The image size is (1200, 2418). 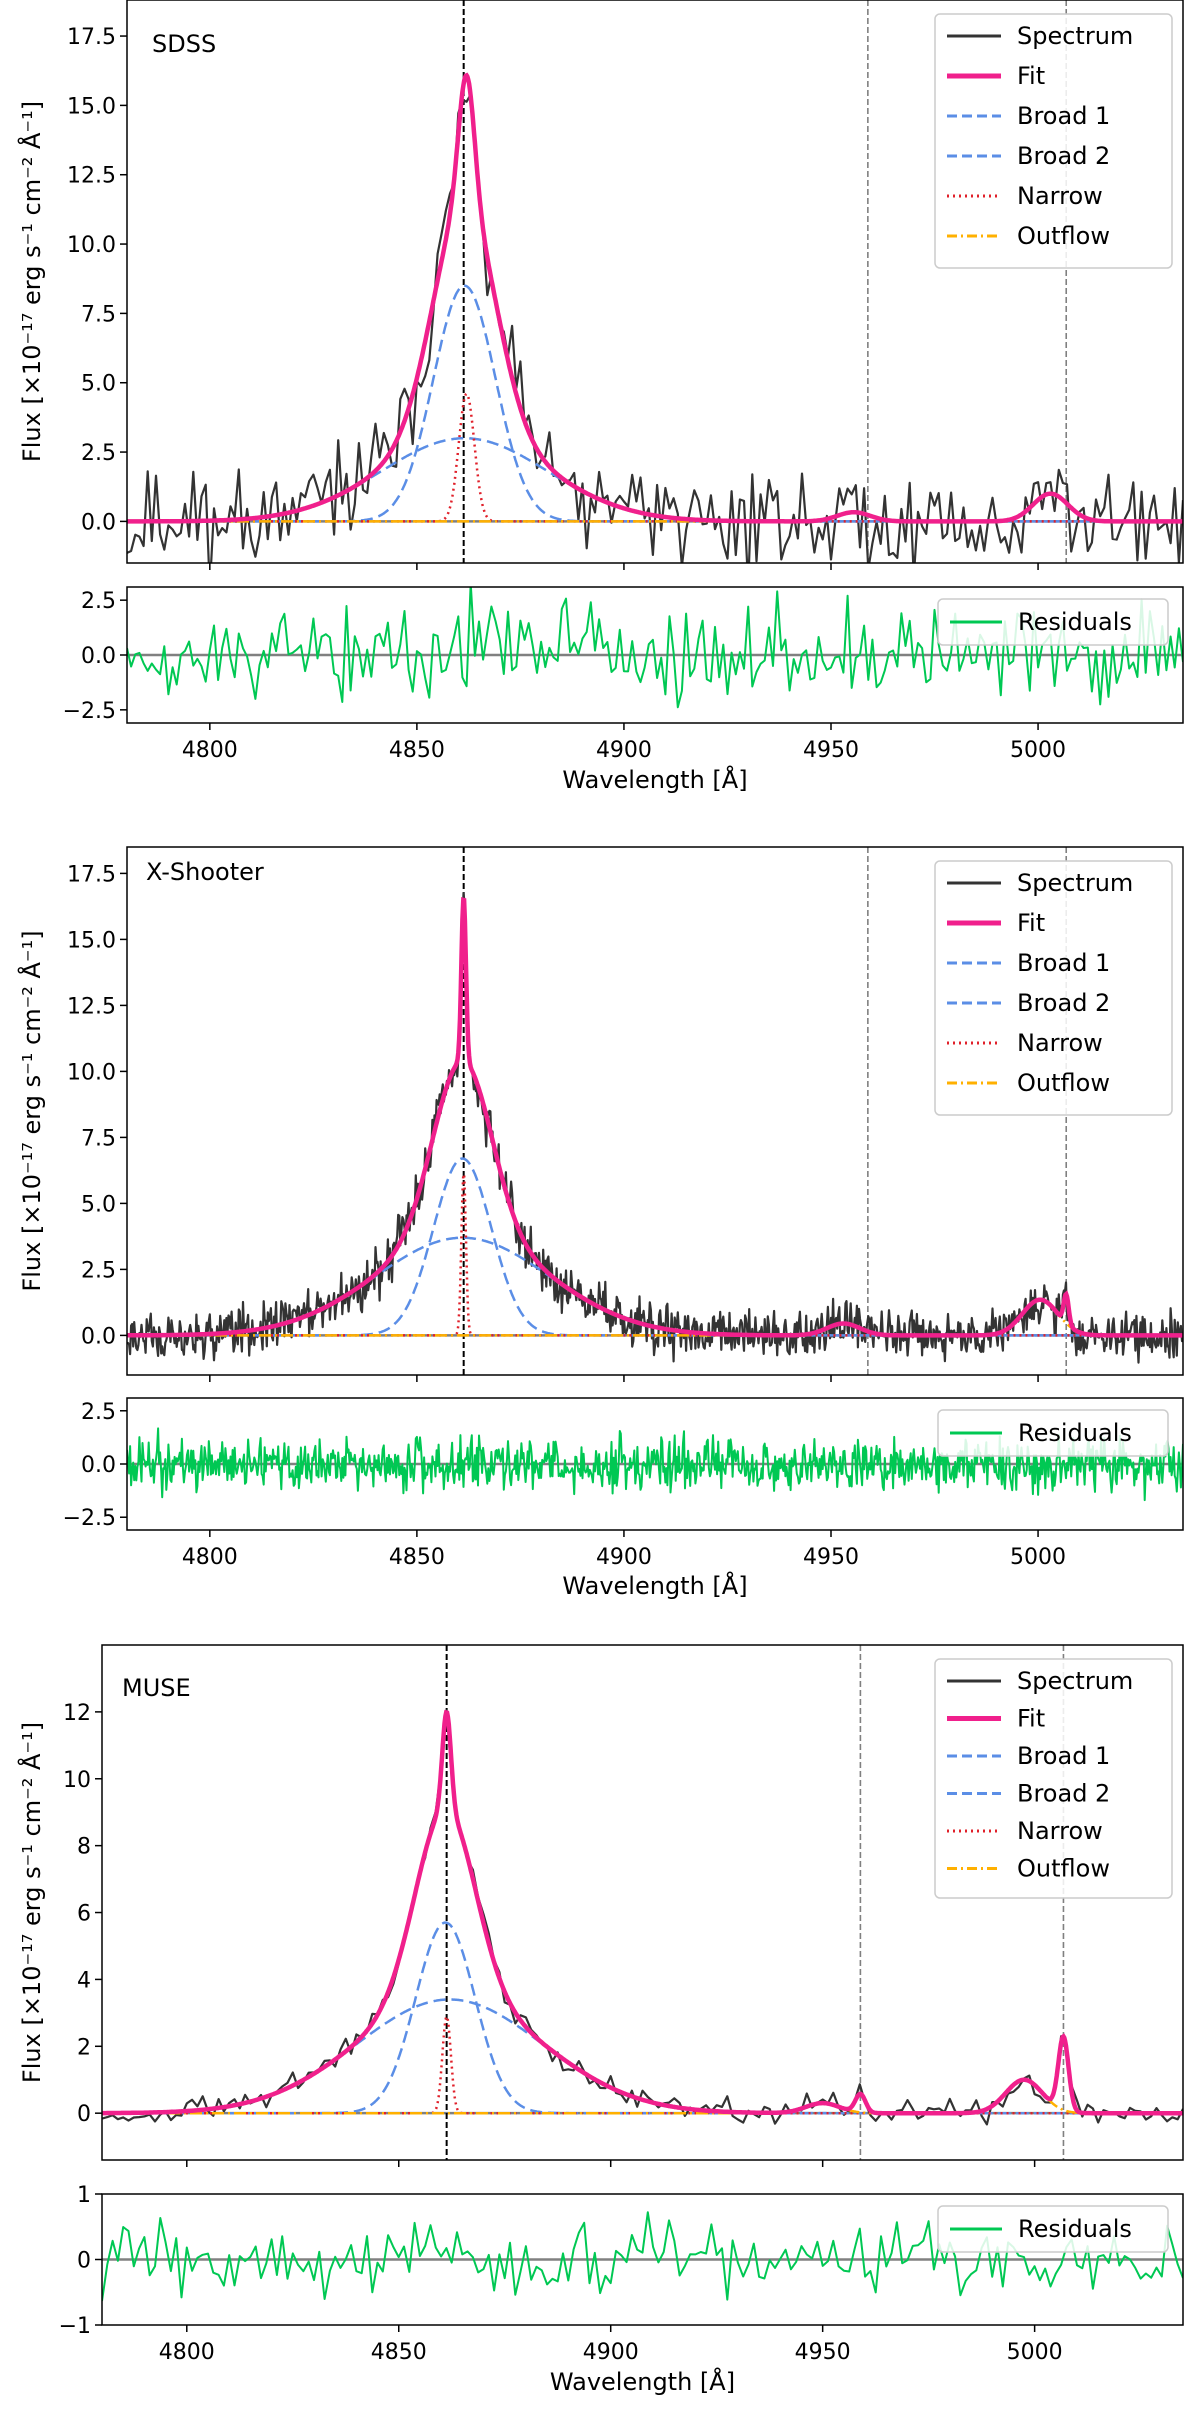 What do you see at coordinates (84, 2195) in the screenshot?
I see `residual-ytick-label: 1` at bounding box center [84, 2195].